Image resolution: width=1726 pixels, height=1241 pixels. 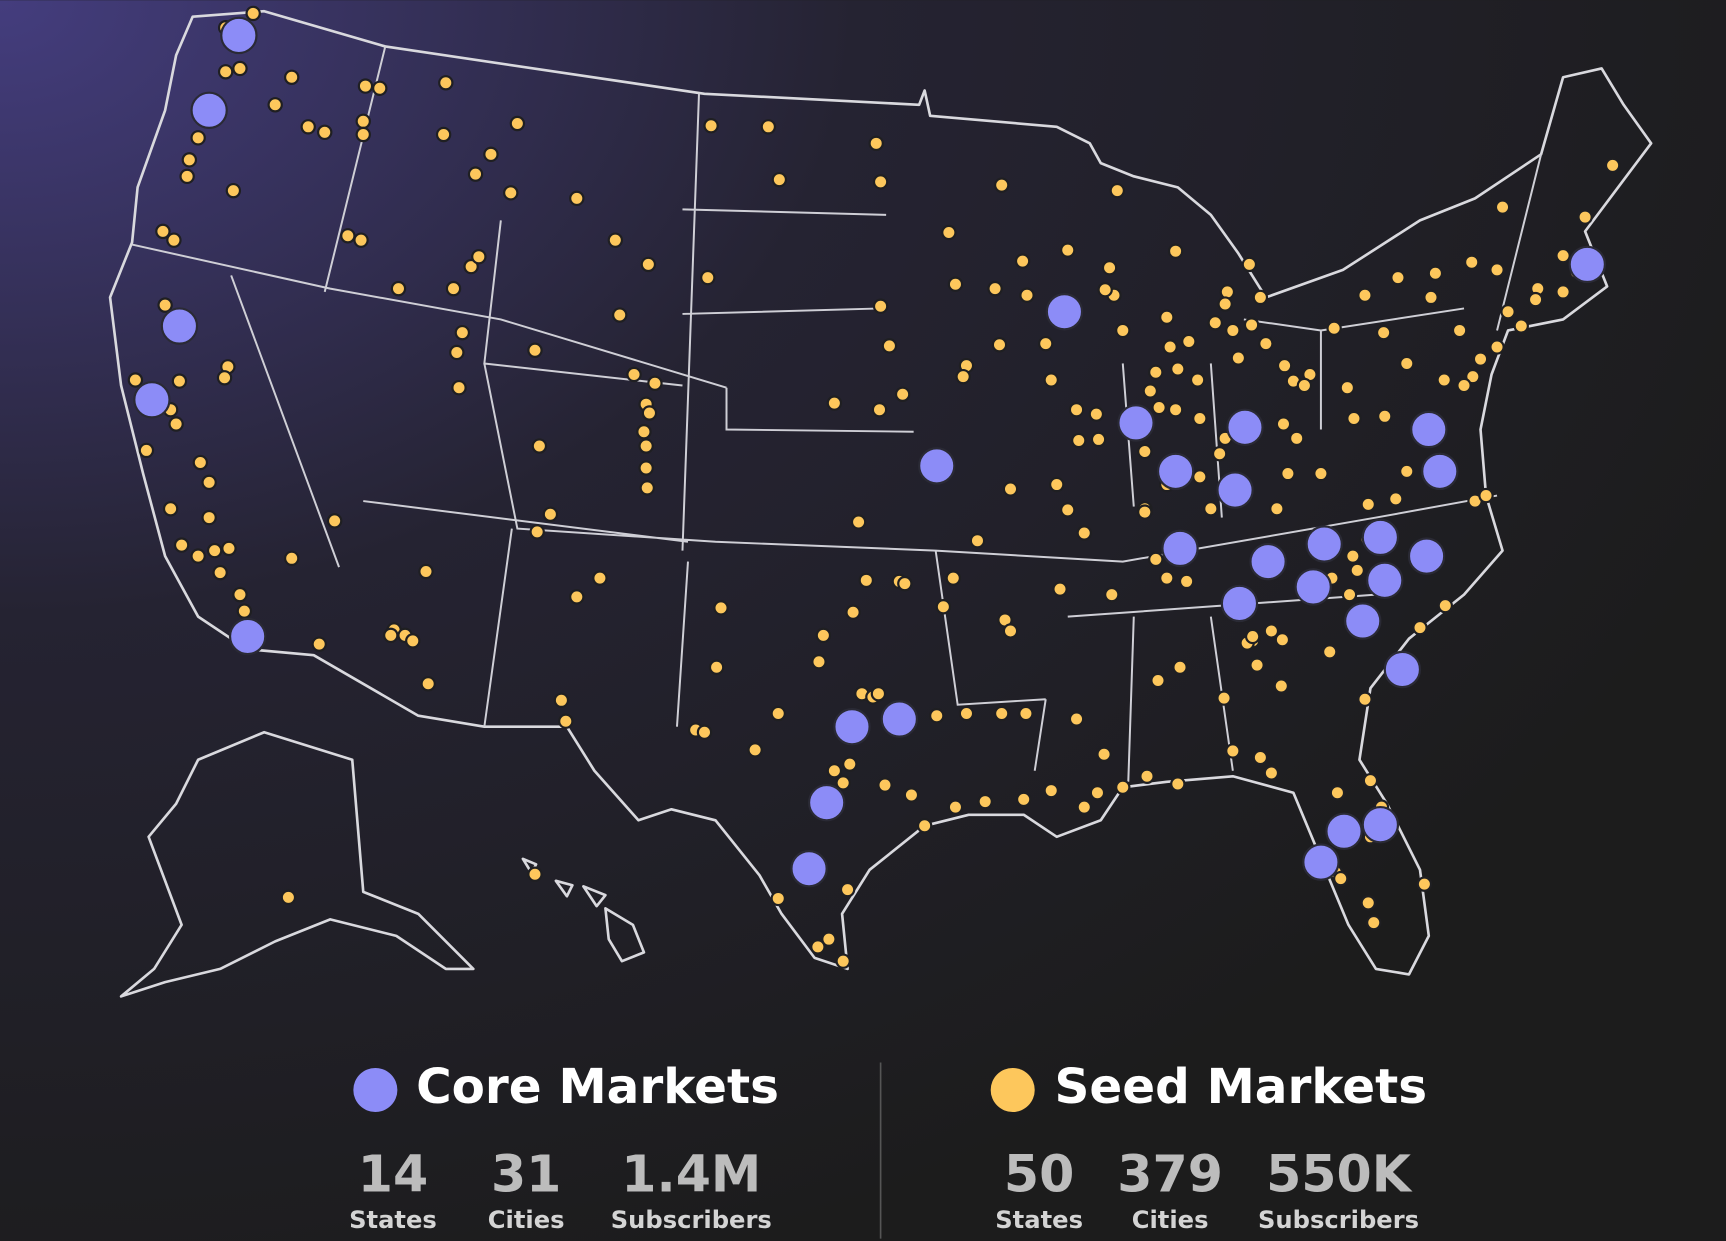 I want to click on core-legend-swatch, so click(x=375, y=1089).